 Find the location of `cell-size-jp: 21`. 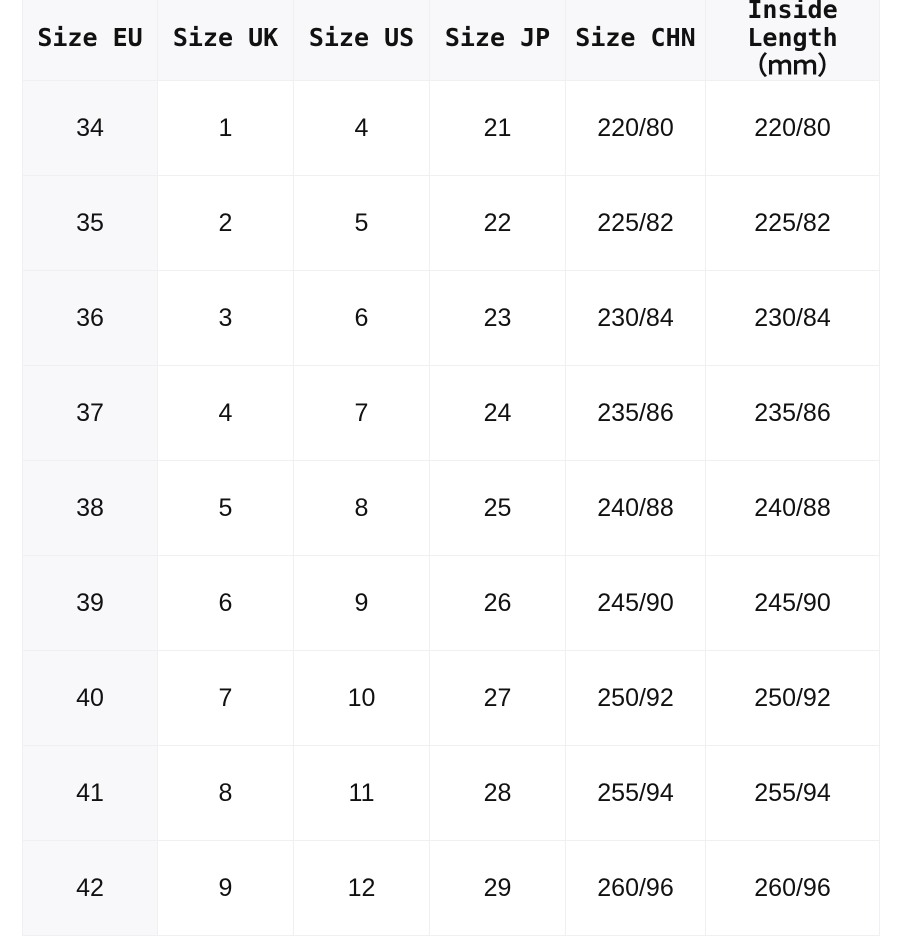

cell-size-jp: 21 is located at coordinates (497, 128).